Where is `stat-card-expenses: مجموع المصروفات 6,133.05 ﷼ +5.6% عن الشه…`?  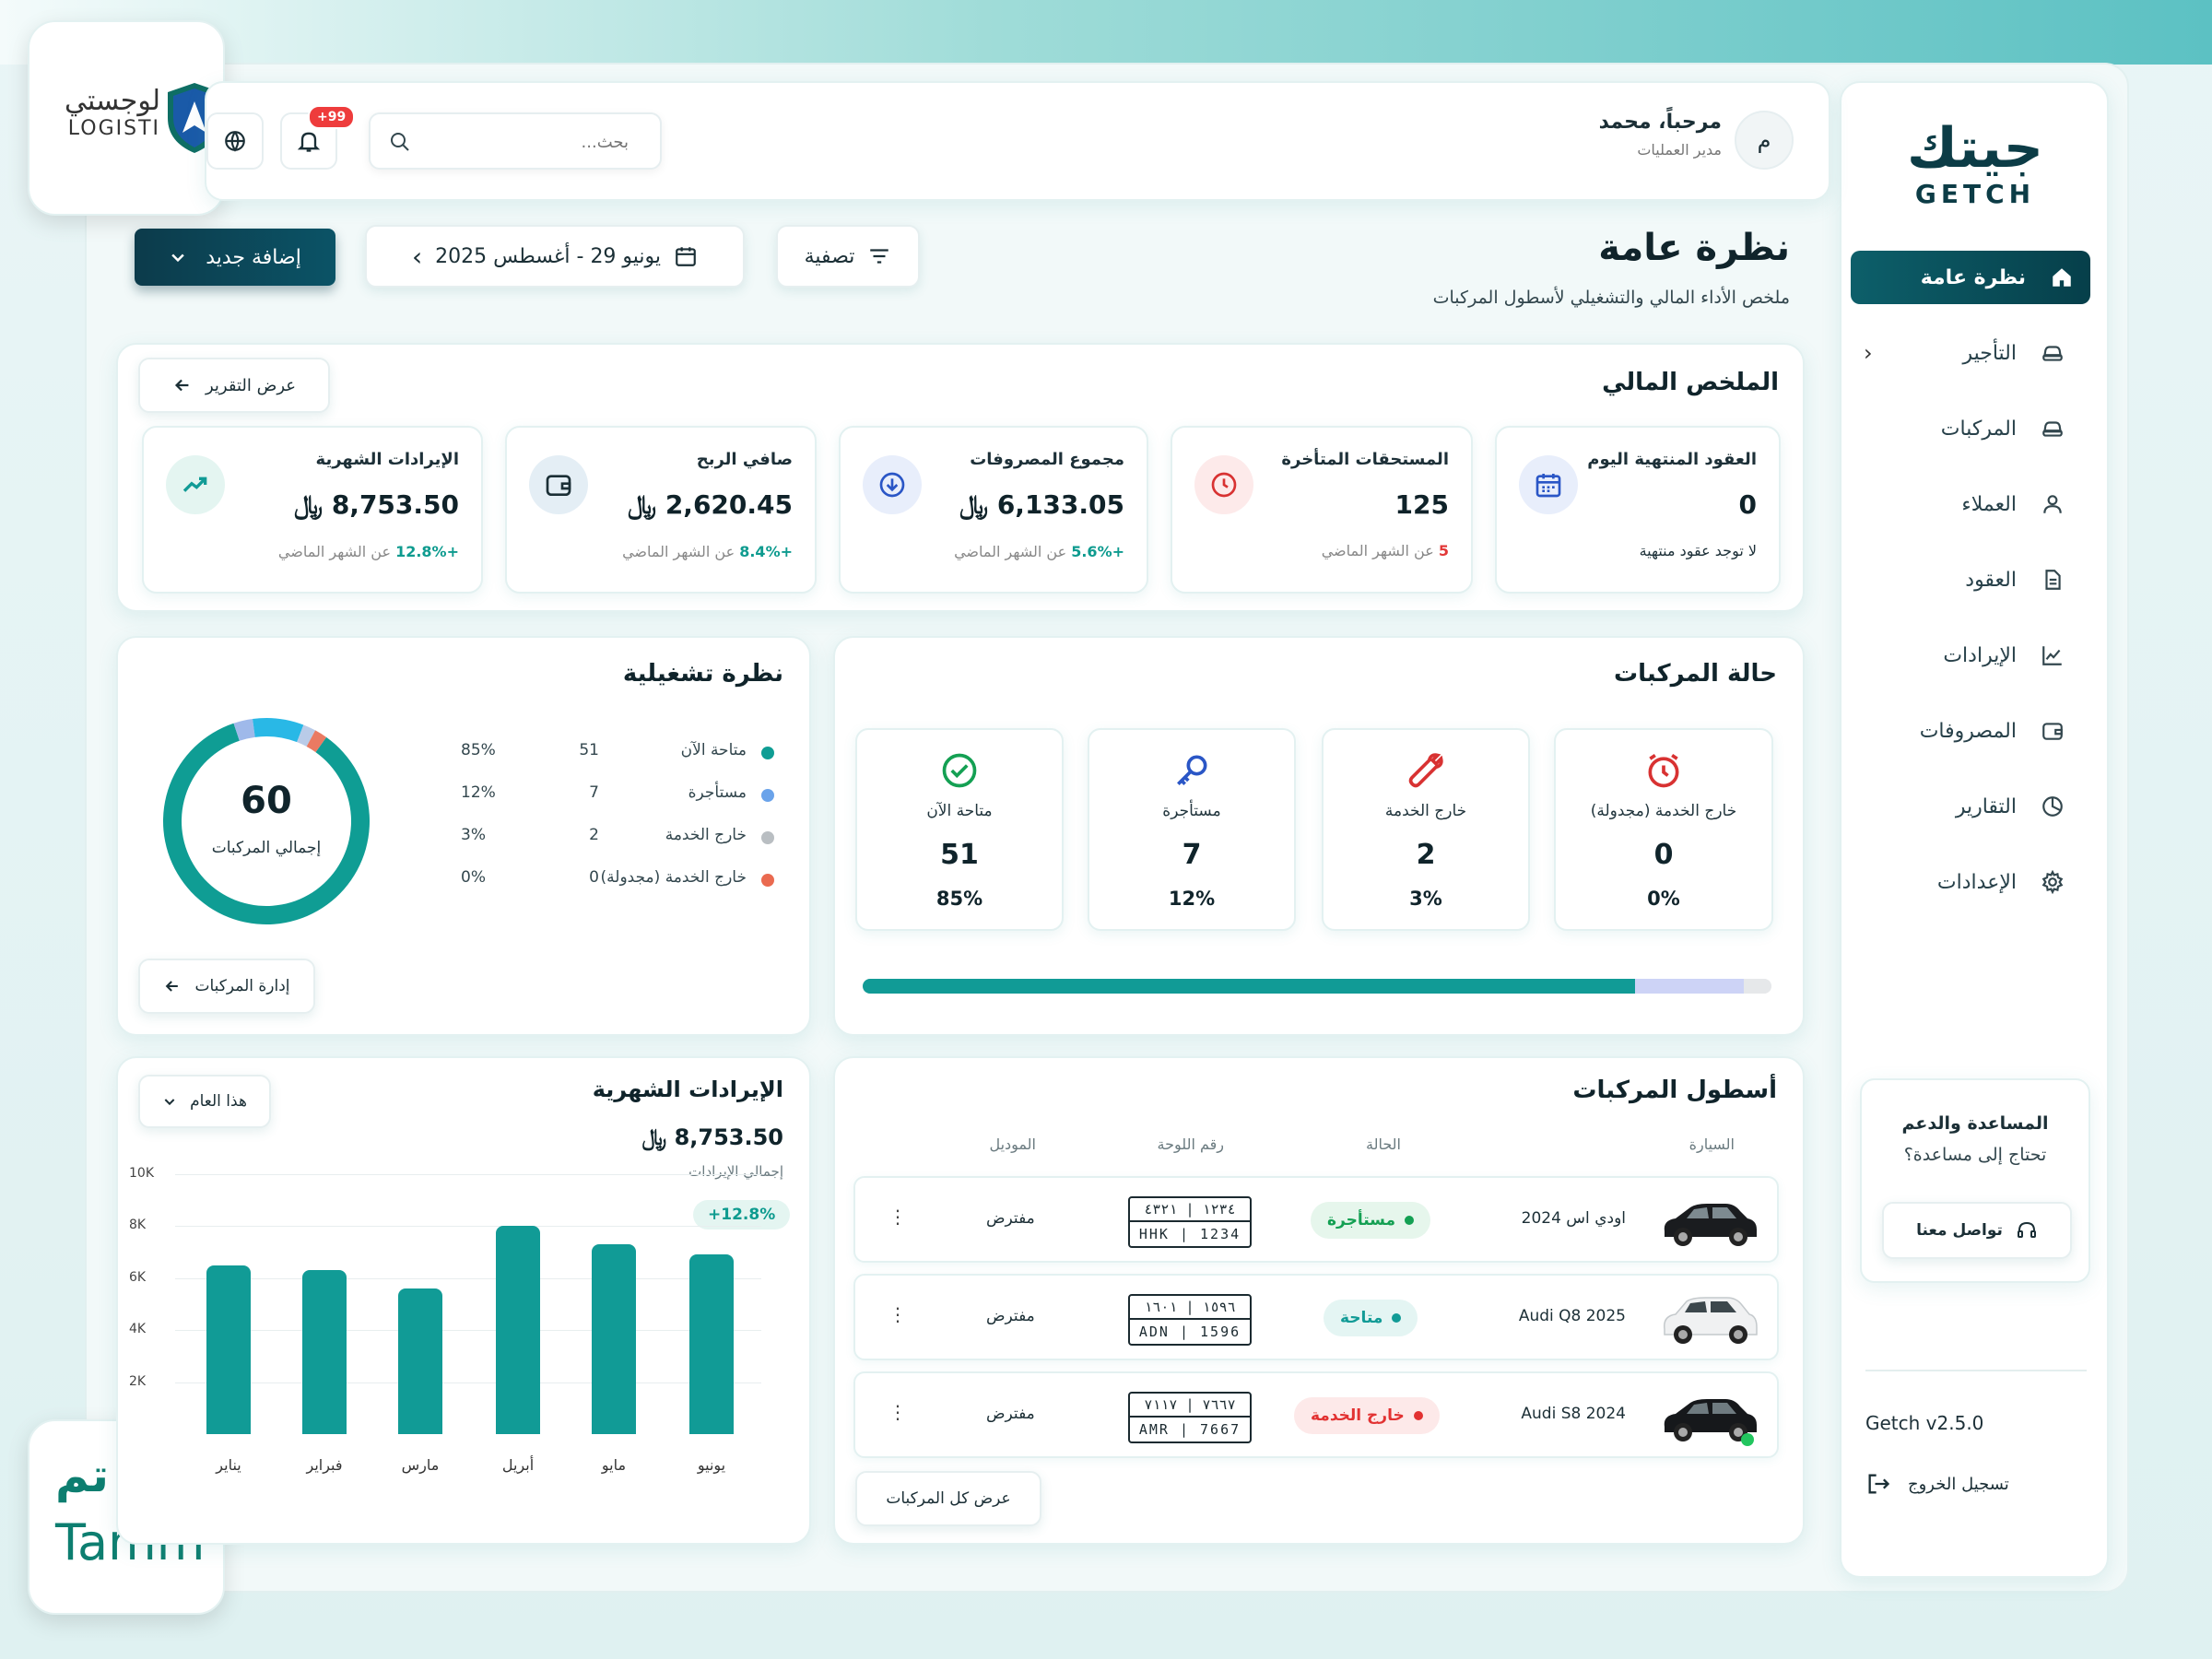 stat-card-expenses: مجموع المصروفات 6,133.05 ﷼ +5.6% عن الشه… is located at coordinates (993, 510).